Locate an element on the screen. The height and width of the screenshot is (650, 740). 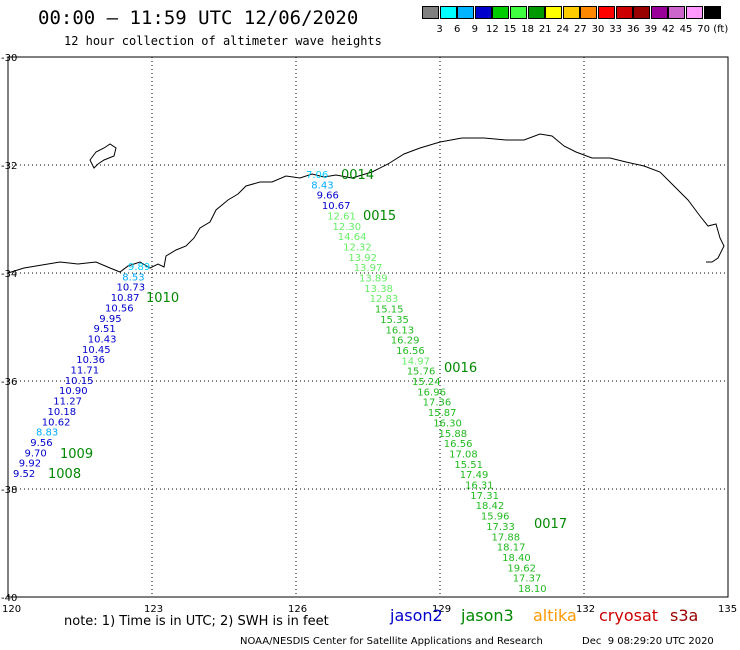
mission-jason2: jason2 is located at coordinates (416, 615).